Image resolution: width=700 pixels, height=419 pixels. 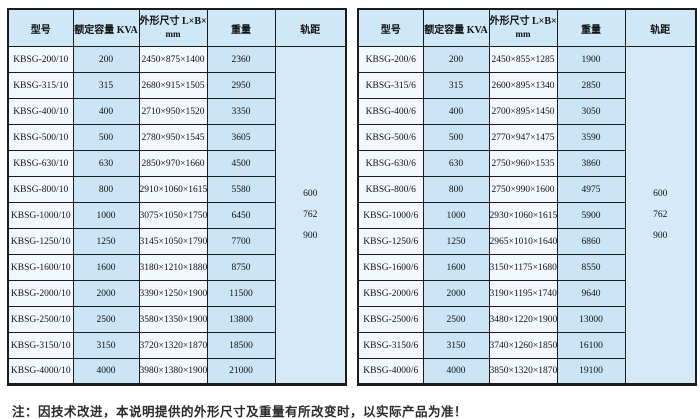 What do you see at coordinates (526, 267) in the screenshot?
I see `table-row: KBSG-1600/6 1600 3150×1175×1680 8550` at bounding box center [526, 267].